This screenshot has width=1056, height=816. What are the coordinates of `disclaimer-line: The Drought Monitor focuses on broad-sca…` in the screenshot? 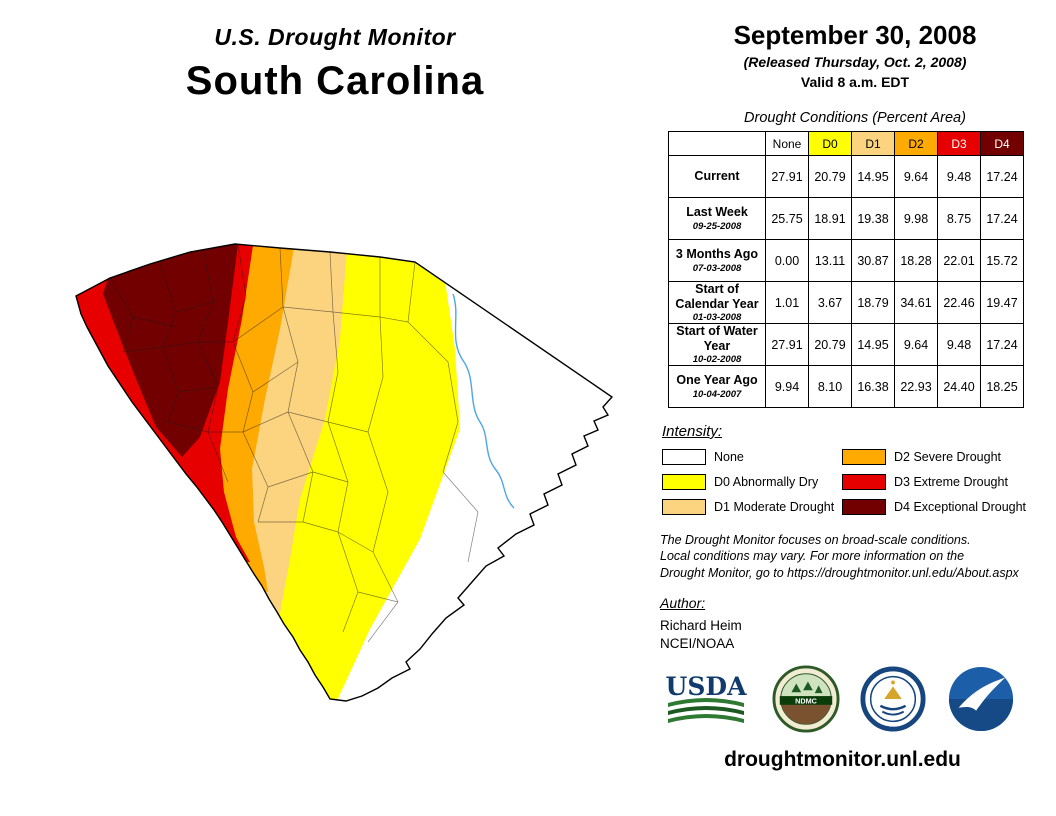 It's located at (815, 540).